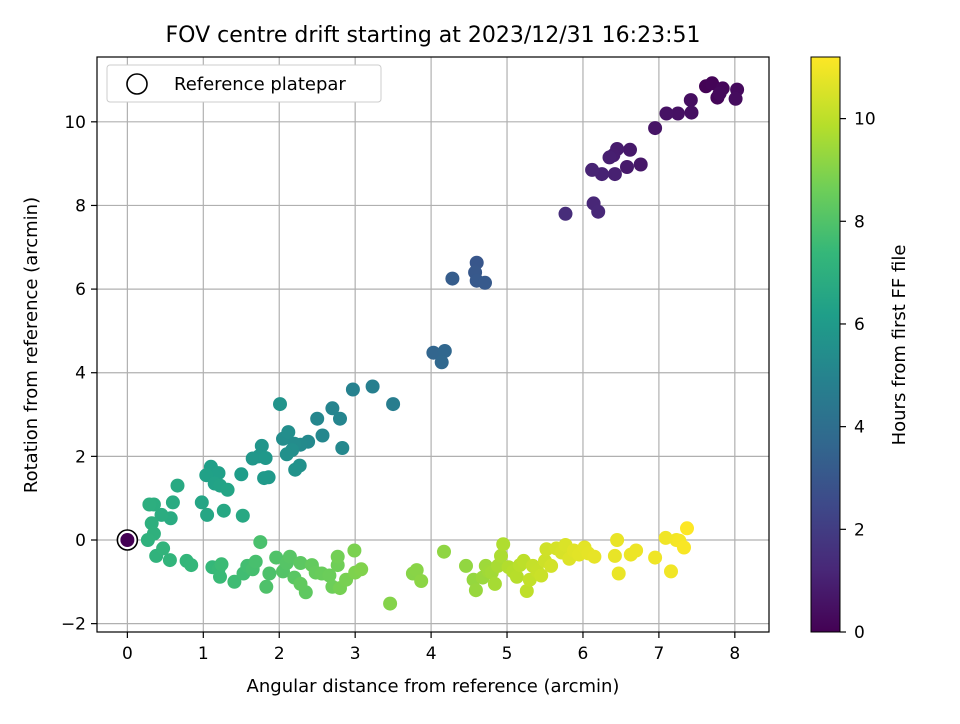  I want to click on reference-point, so click(127, 540).